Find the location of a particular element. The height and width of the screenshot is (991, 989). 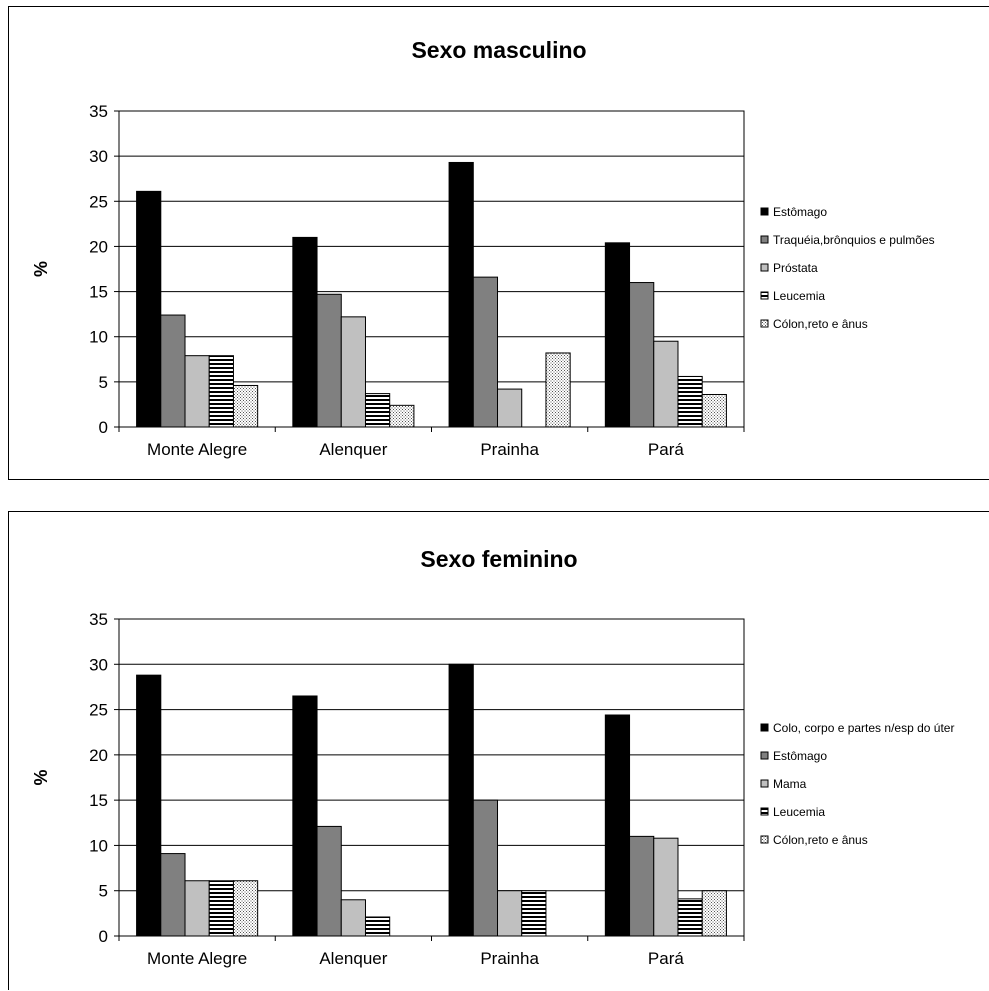

bar-alenquer-traqueia-bronquios-e-pulmoes is located at coordinates (329, 360).